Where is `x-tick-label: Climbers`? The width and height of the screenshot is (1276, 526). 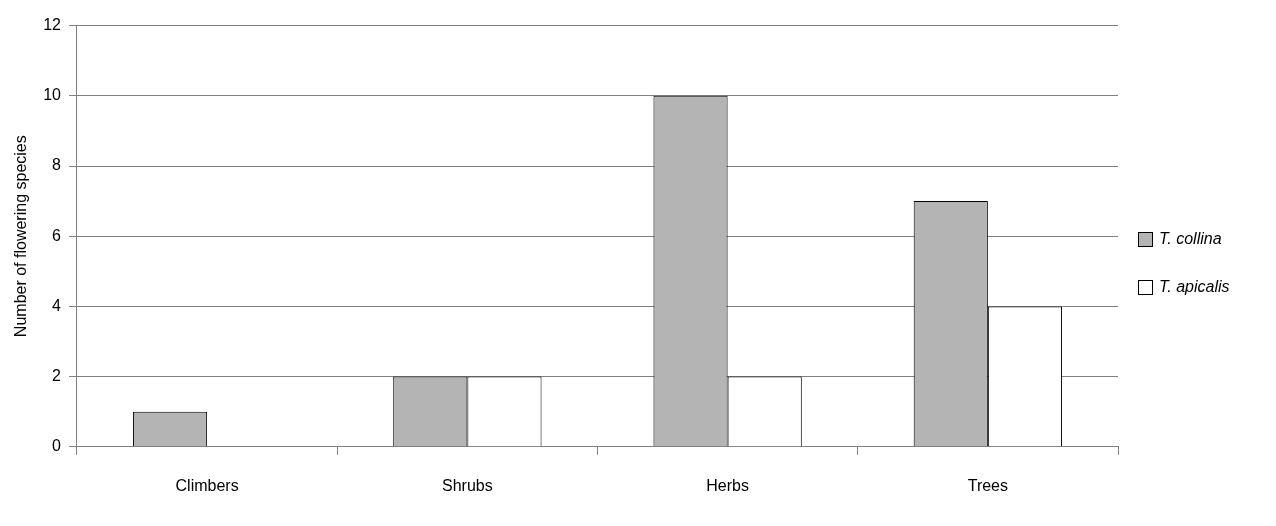
x-tick-label: Climbers is located at coordinates (207, 485).